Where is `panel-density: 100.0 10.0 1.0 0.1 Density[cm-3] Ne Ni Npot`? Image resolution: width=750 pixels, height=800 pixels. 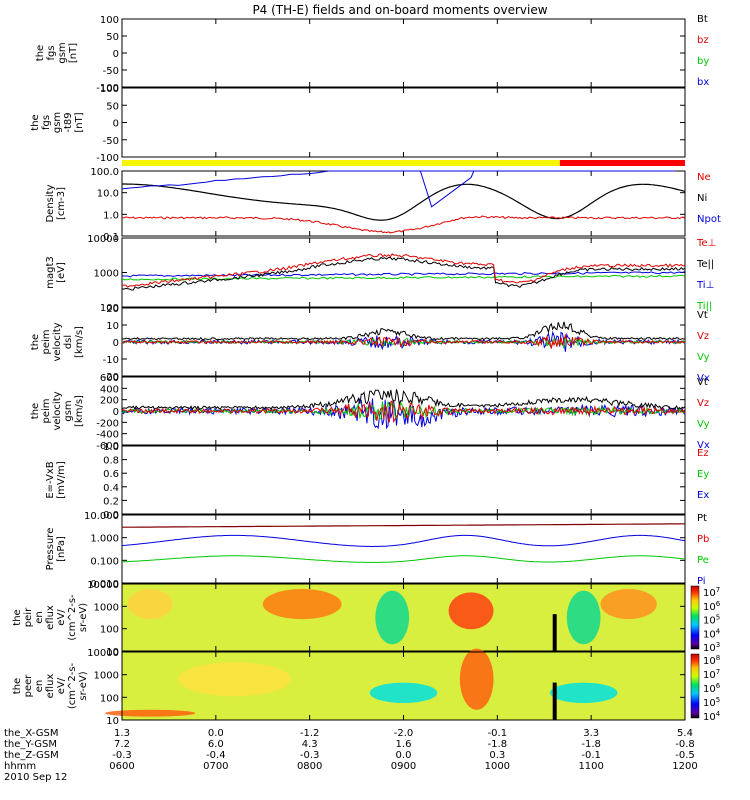 panel-density: 100.0 10.0 1.0 0.1 Density[cm-3] Ne Ni Npot is located at coordinates (383, 205).